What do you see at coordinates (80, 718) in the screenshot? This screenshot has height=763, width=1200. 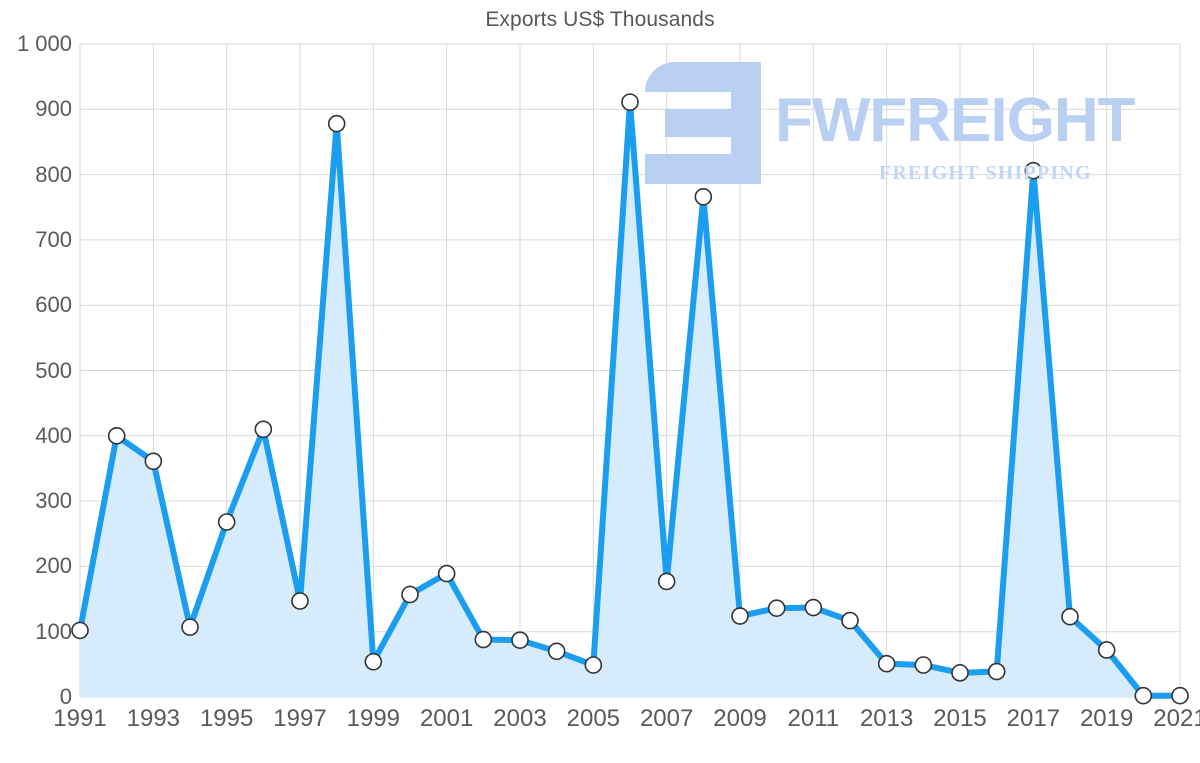 I see `x-axis-tick-label: 1991` at bounding box center [80, 718].